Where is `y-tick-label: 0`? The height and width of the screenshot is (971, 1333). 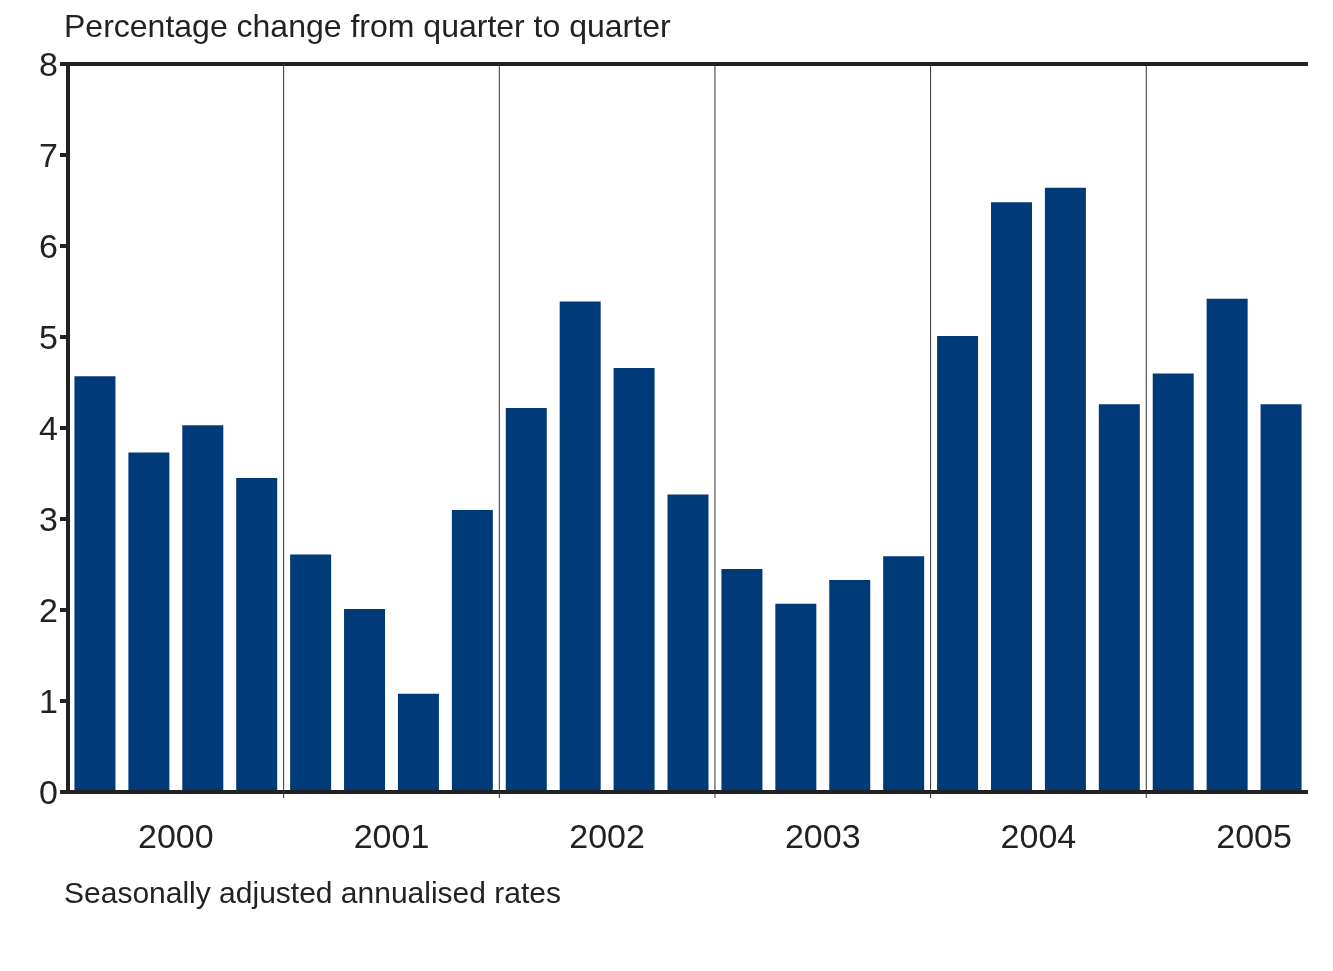 y-tick-label: 0 is located at coordinates (48, 792).